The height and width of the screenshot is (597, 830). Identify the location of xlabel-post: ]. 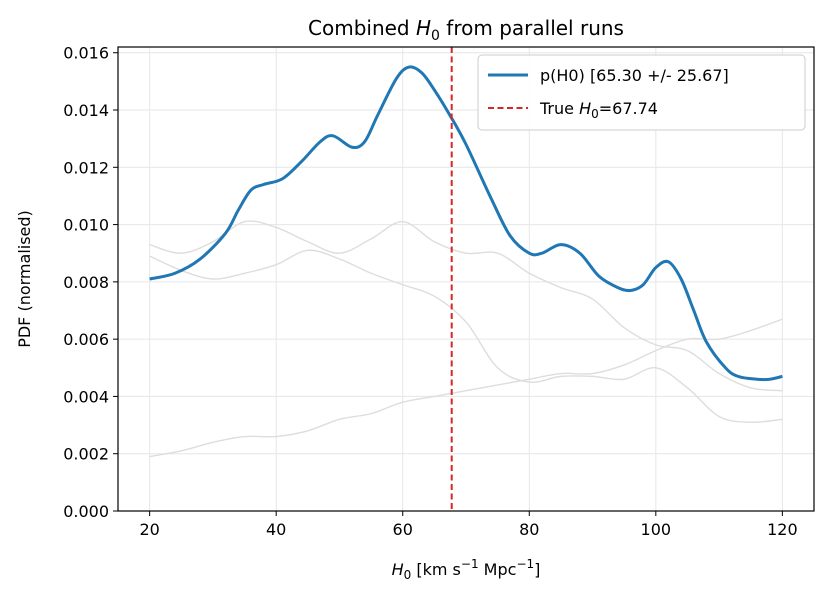
(537, 569).